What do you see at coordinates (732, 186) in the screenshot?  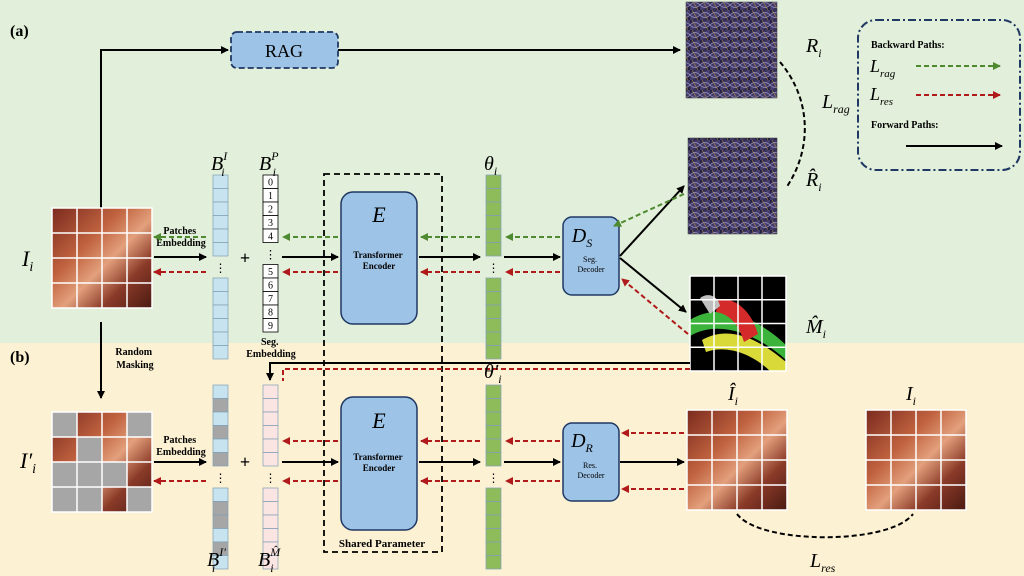 I see `reconstructed-rag-image` at bounding box center [732, 186].